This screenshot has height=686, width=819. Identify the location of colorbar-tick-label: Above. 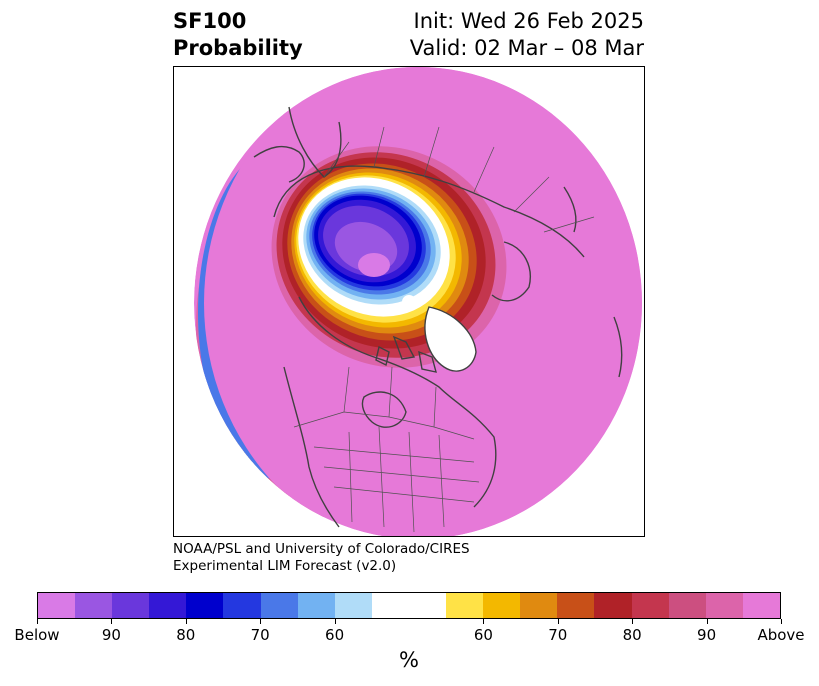
(781, 635).